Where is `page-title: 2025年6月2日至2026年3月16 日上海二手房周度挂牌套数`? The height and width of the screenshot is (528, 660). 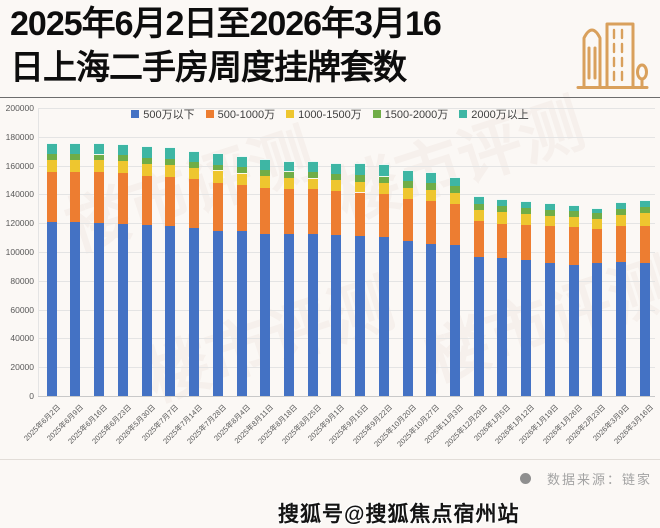
page-title: 2025年6月2日至2026年3月16 日上海二手房周度挂牌套数 is located at coordinates (290, 46).